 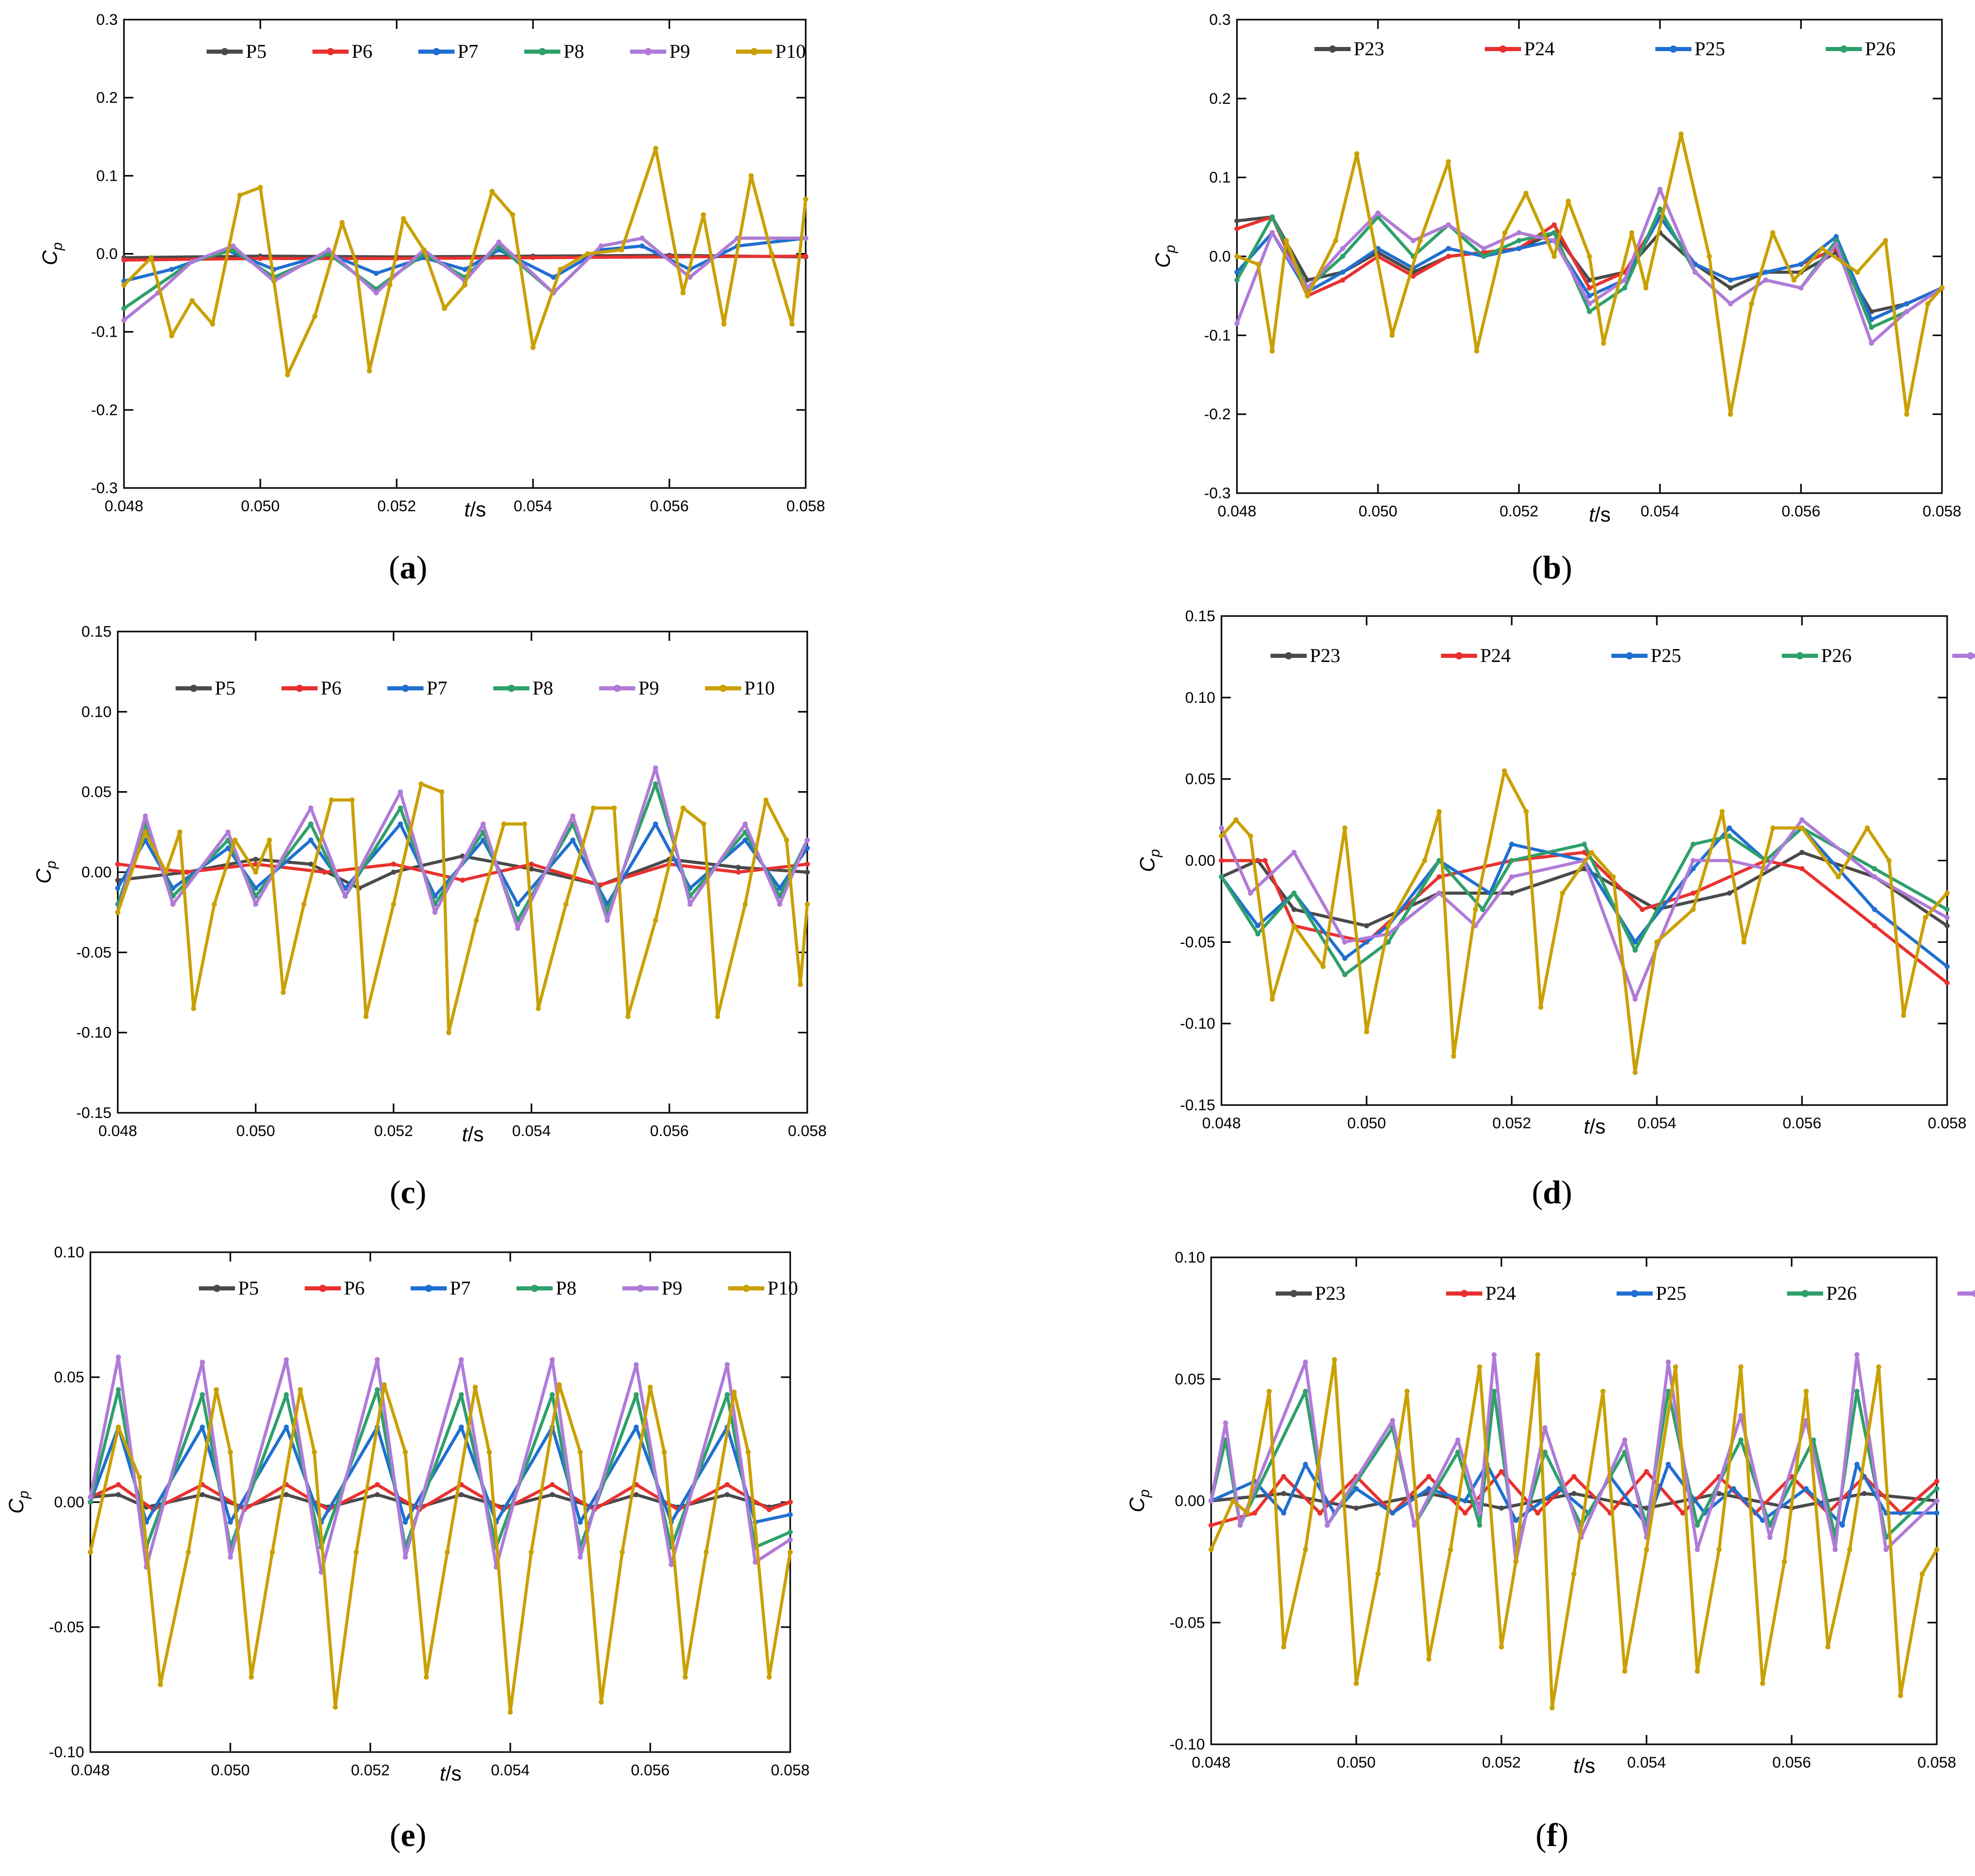 I want to click on y-tick-label: 0.1, so click(x=107, y=175).